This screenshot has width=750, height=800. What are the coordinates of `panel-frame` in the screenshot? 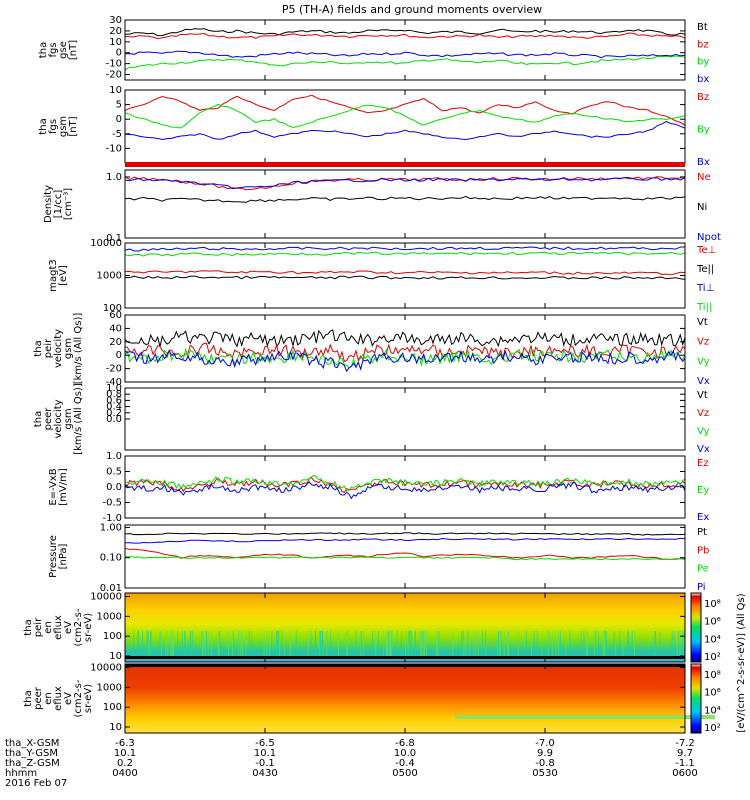 It's located at (405, 419).